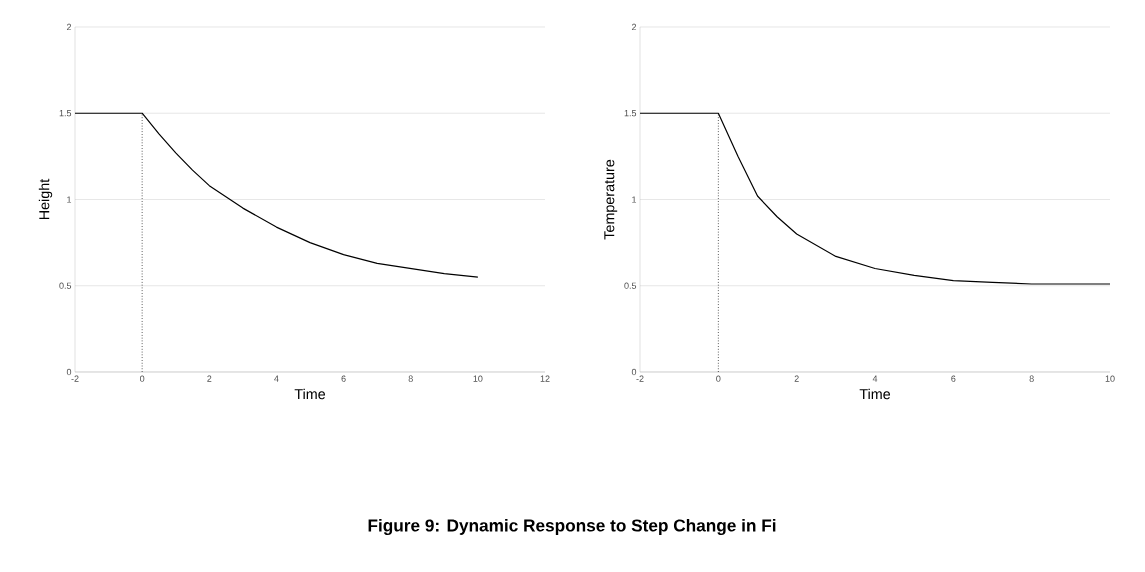  What do you see at coordinates (572, 527) in the screenshot?
I see `caption: Figure 9: Dynamic Response to Step Change in Fi` at bounding box center [572, 527].